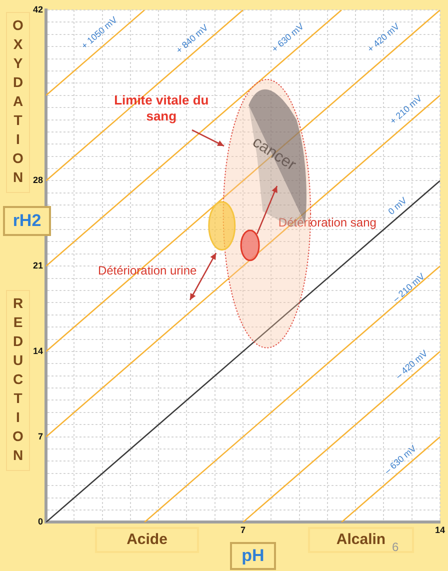 This screenshot has width=448, height=571. Describe the element at coordinates (41, 436) in the screenshot. I see `y-tick-label: 7` at that location.